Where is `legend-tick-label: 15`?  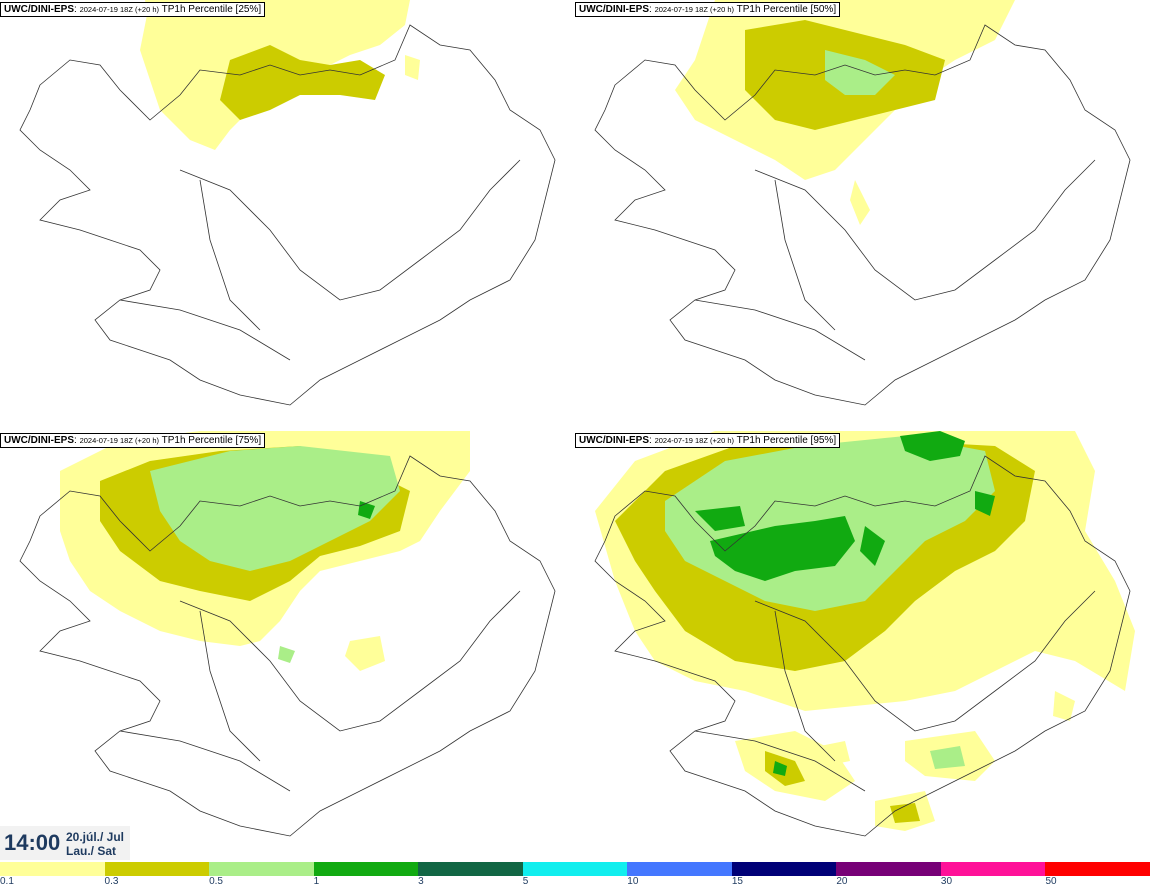
legend-tick-label: 15 is located at coordinates (737, 881).